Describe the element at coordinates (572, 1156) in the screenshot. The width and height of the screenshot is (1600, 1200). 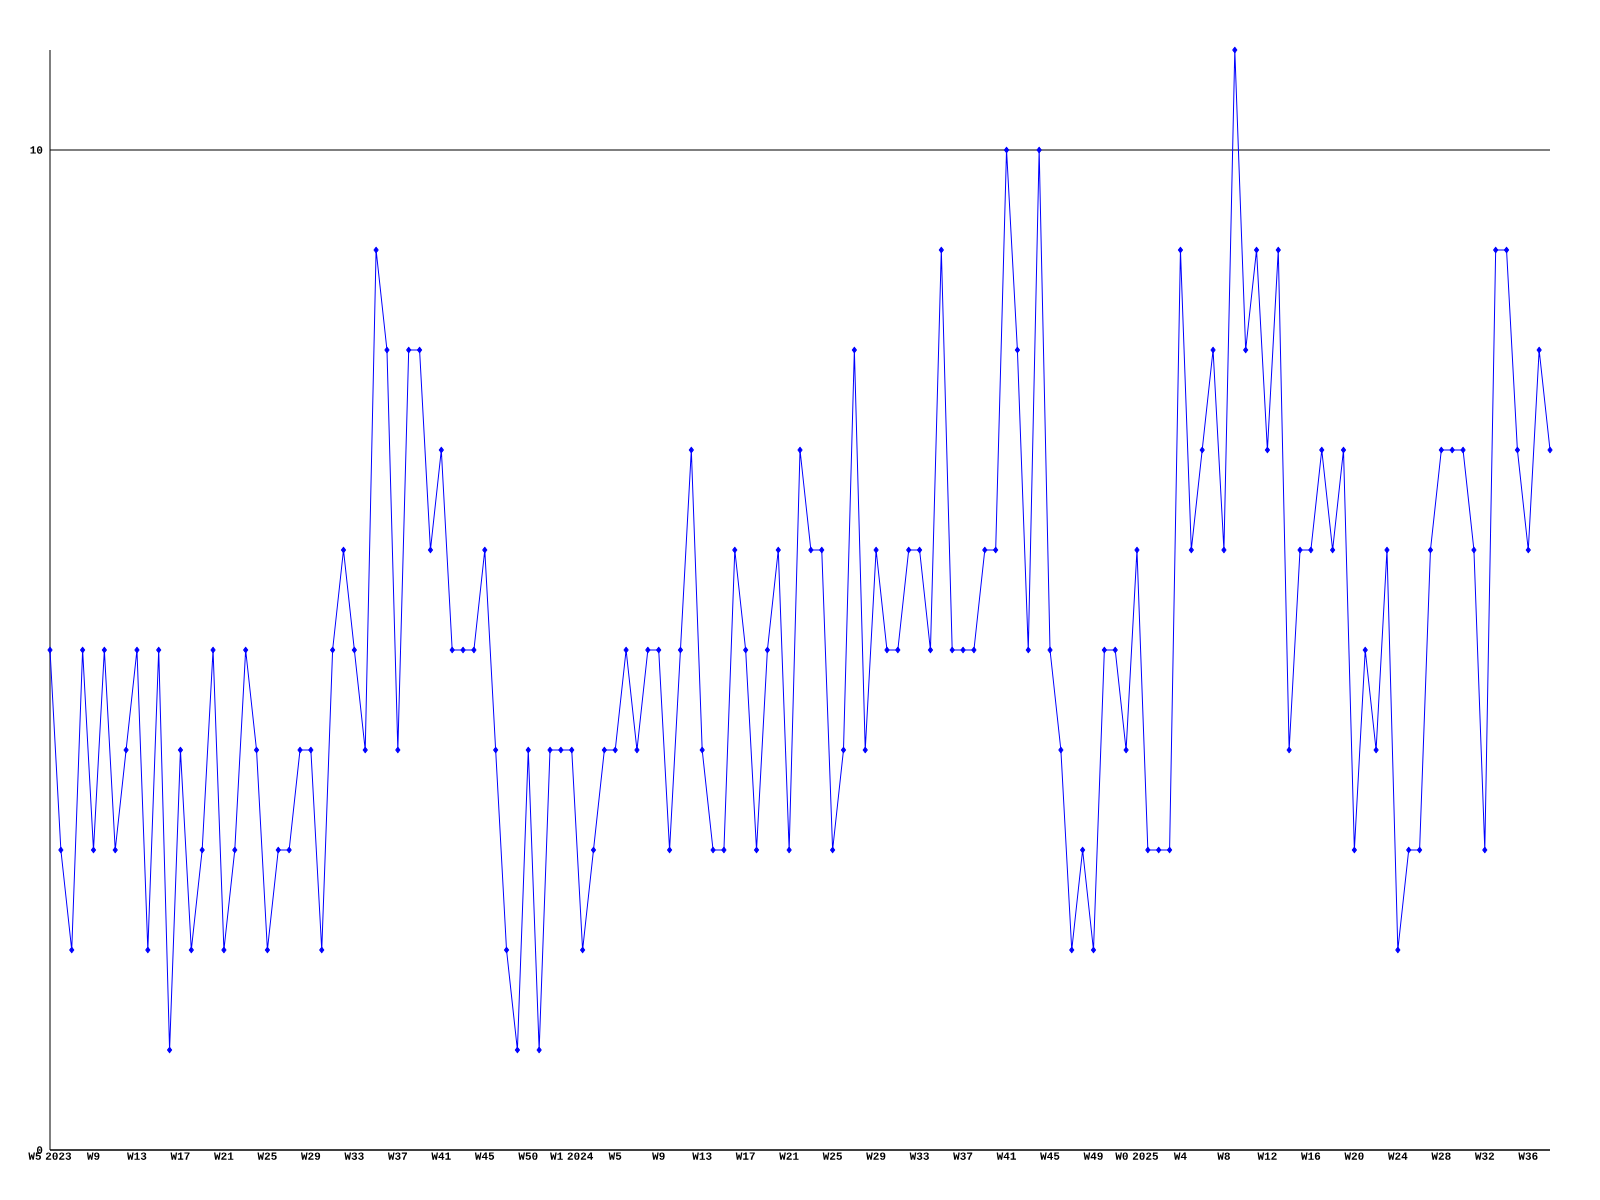
I see `x-tick-label: W1 2024` at that location.